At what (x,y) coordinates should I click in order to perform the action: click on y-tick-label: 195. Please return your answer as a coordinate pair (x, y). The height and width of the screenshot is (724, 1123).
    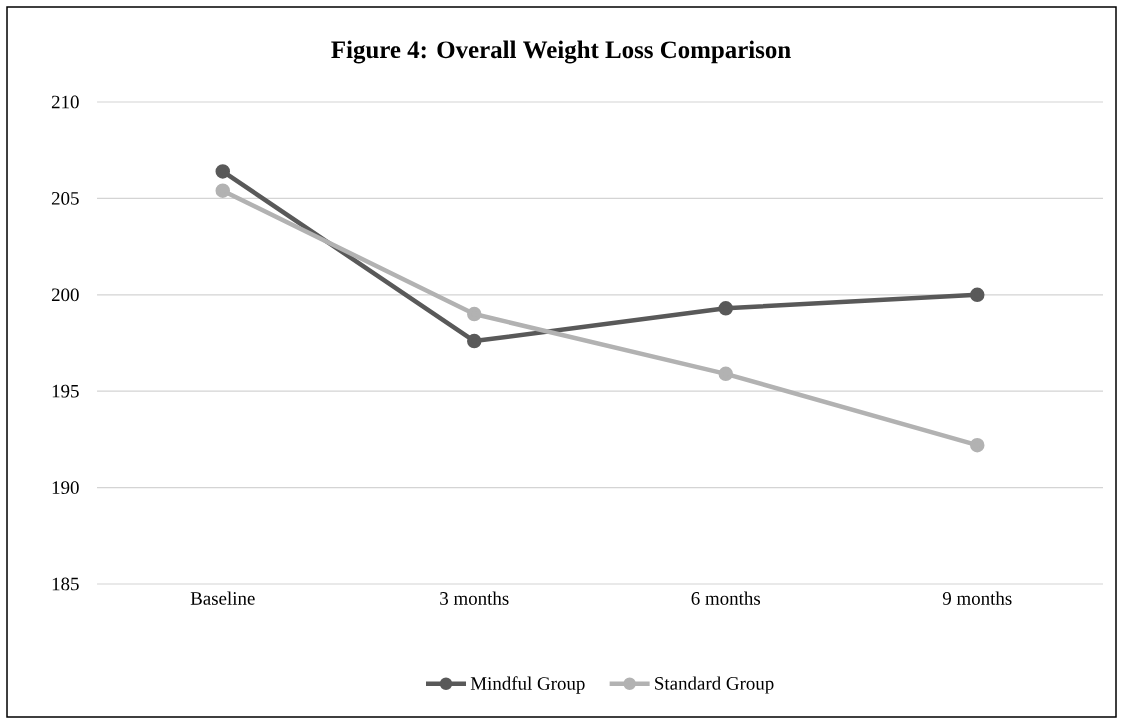
    Looking at the image, I should click on (65, 391).